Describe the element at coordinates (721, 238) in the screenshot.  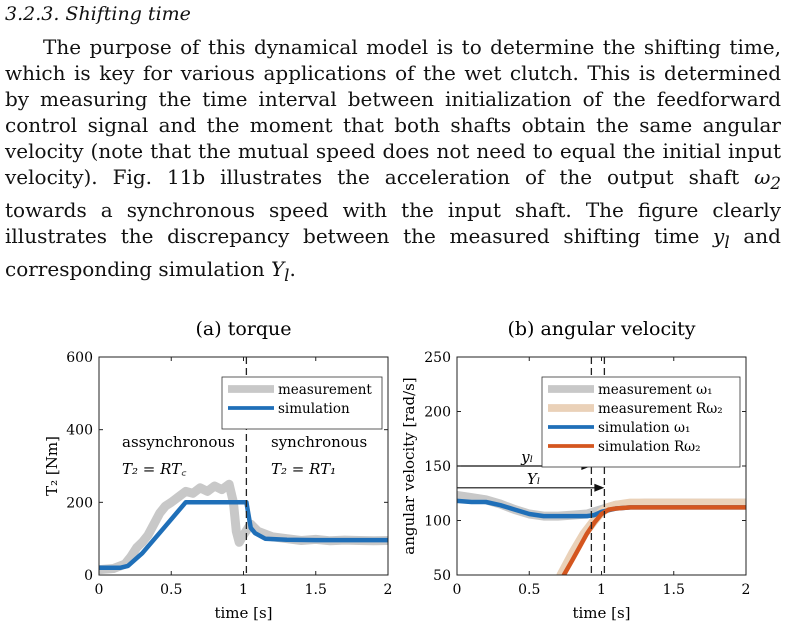
I see `yl-symbol: yl` at that location.